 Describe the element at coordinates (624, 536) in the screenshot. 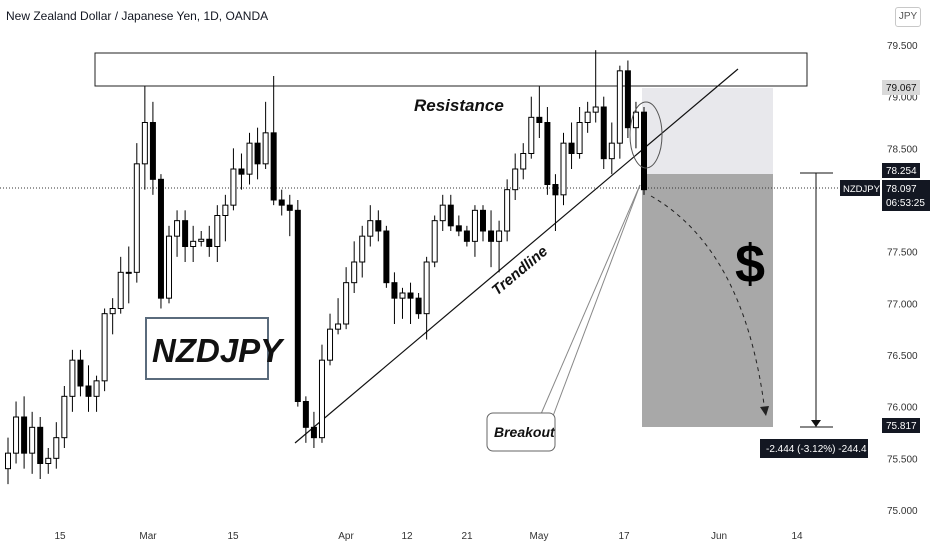

I see `time-tick-label: 17` at that location.